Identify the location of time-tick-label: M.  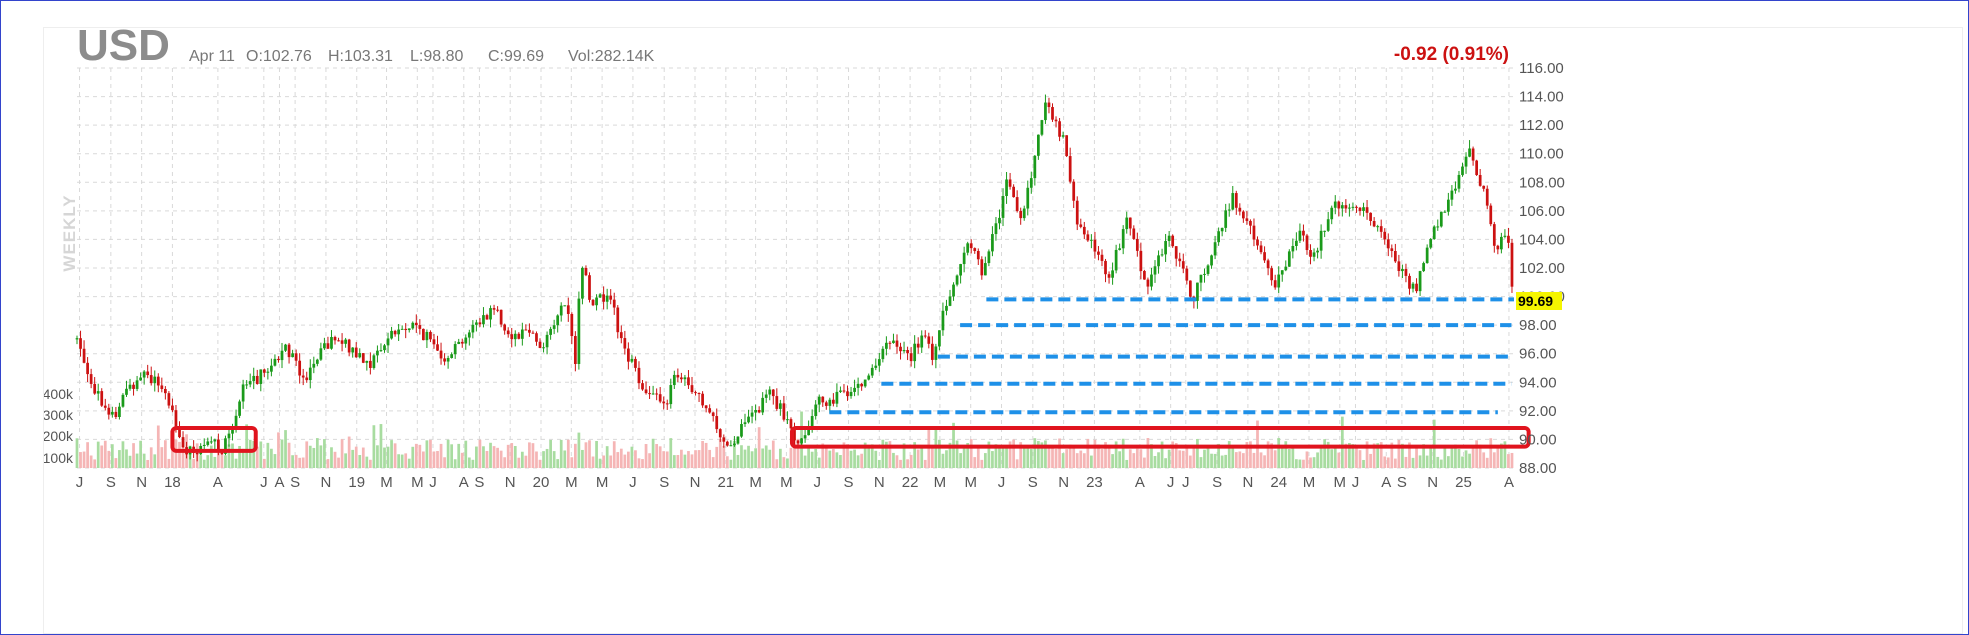
(417, 482).